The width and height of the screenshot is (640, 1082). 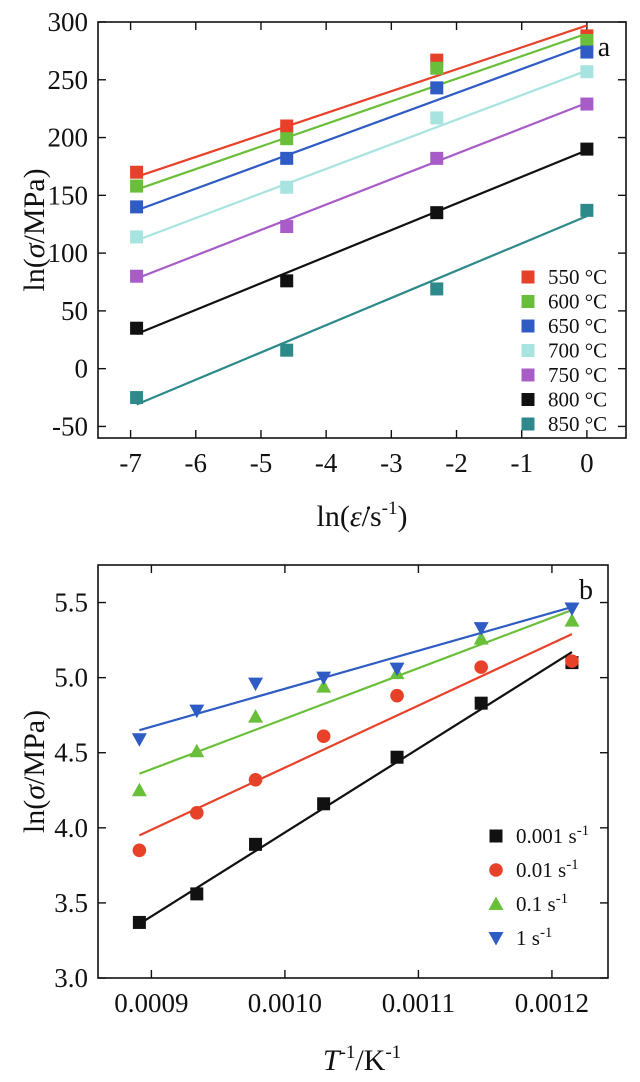 I want to click on x-tick-label: 0.0009, so click(x=151, y=1003).